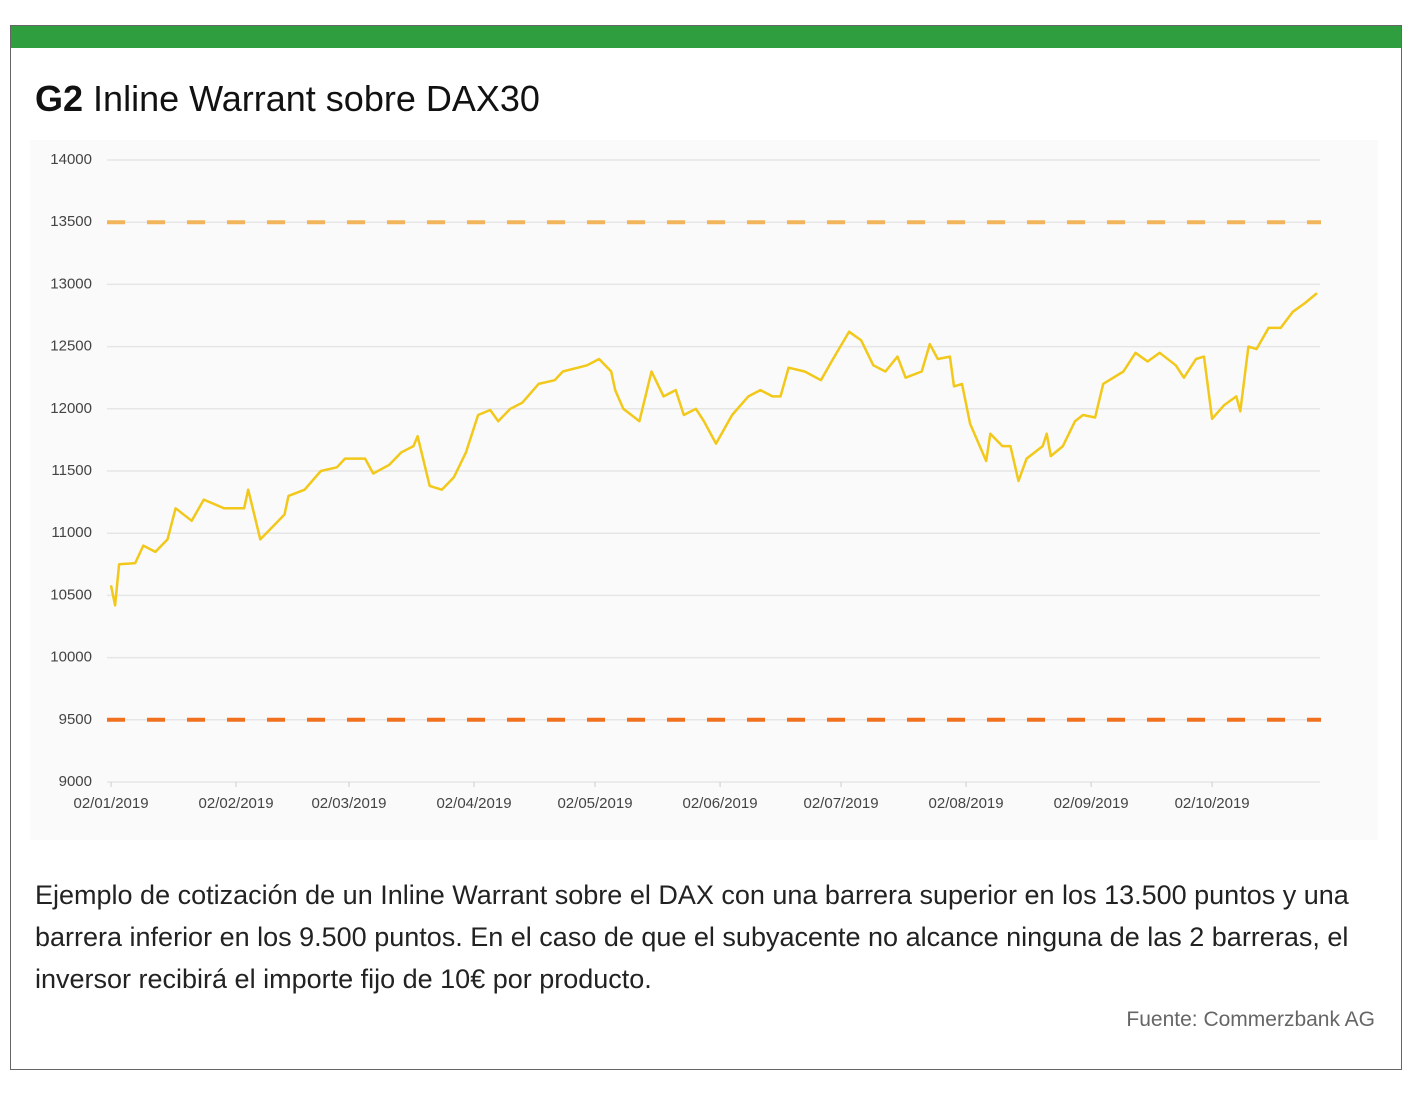 The height and width of the screenshot is (1094, 1428). I want to click on x-tick-label: 02/01/2019, so click(110, 803).